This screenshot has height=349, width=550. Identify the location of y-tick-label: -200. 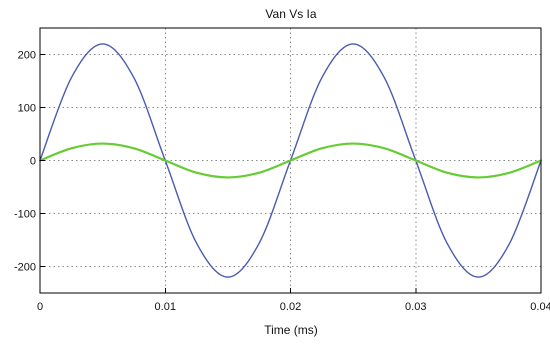
(25, 268).